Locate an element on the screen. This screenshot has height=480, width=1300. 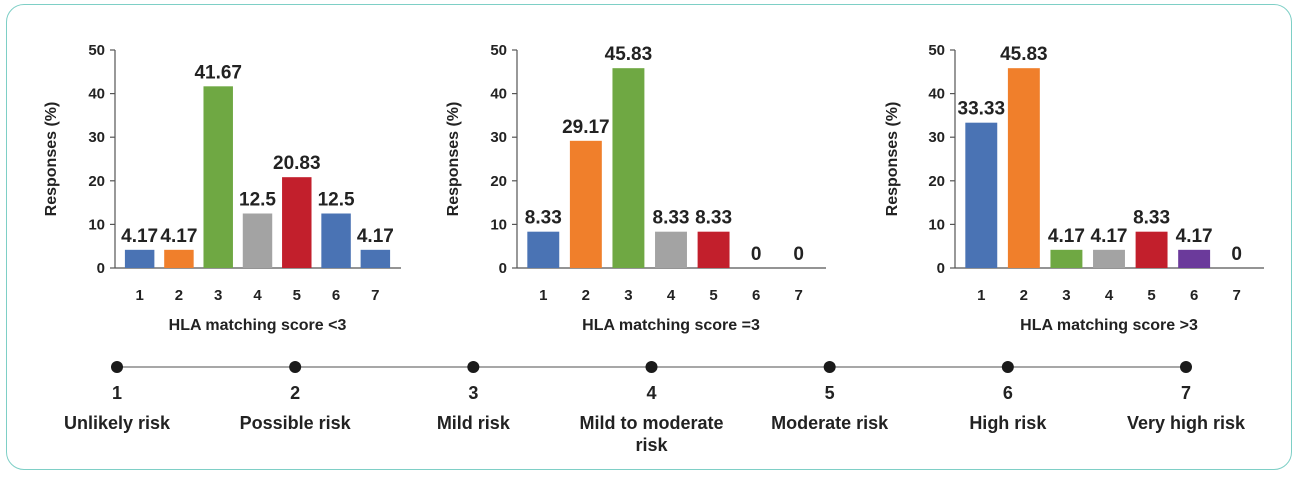
data-label: 20.83 is located at coordinates (297, 163).